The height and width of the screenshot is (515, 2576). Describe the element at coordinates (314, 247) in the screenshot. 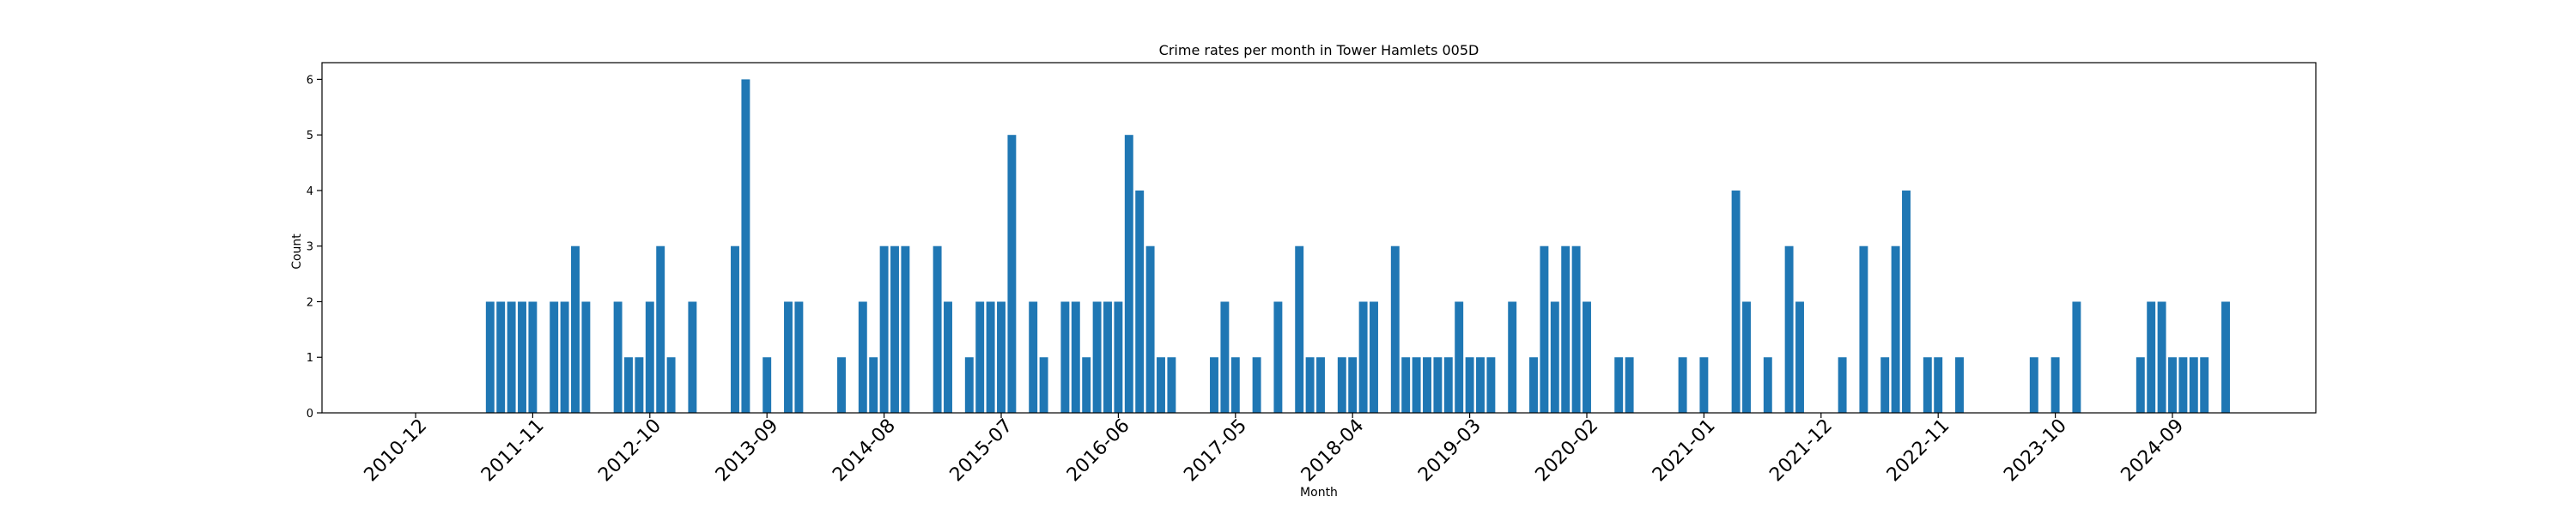

I see `y-axis: 0 1 2 3 4 5 6` at that location.